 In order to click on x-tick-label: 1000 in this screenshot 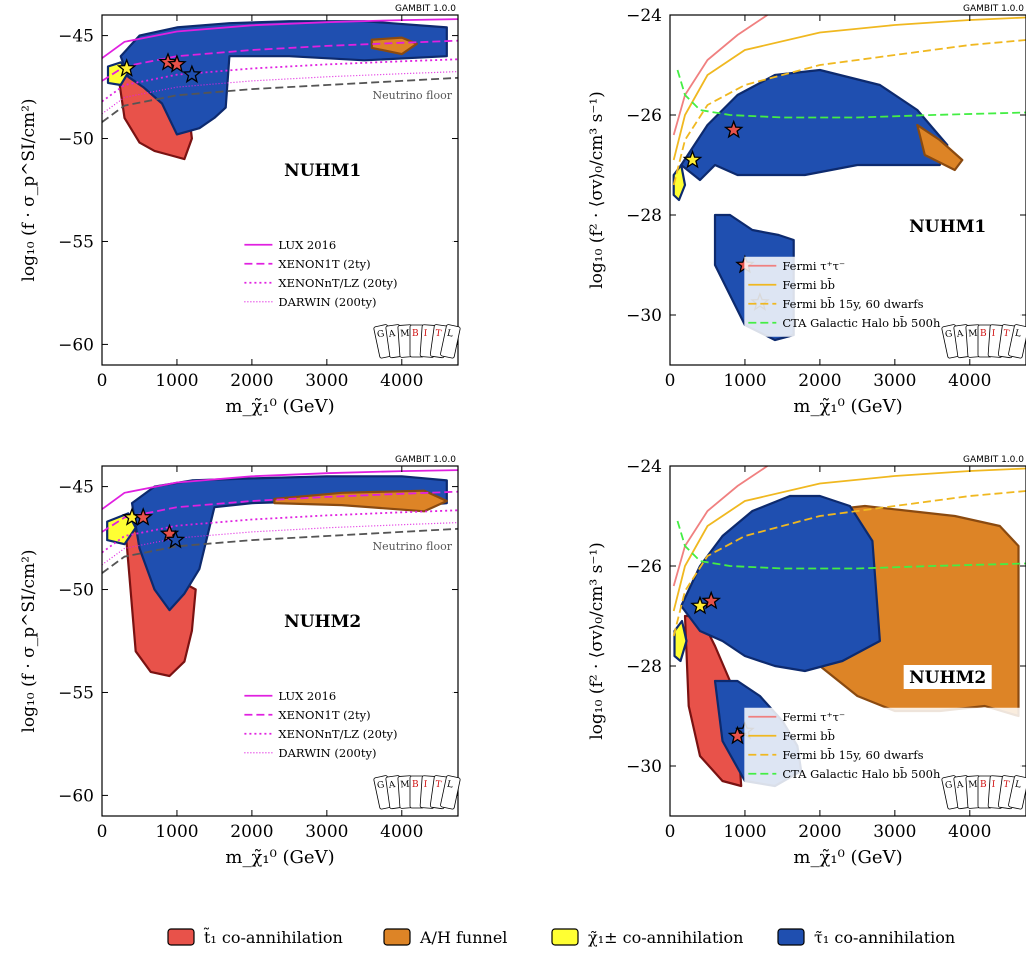, I will do `click(176, 381)`.